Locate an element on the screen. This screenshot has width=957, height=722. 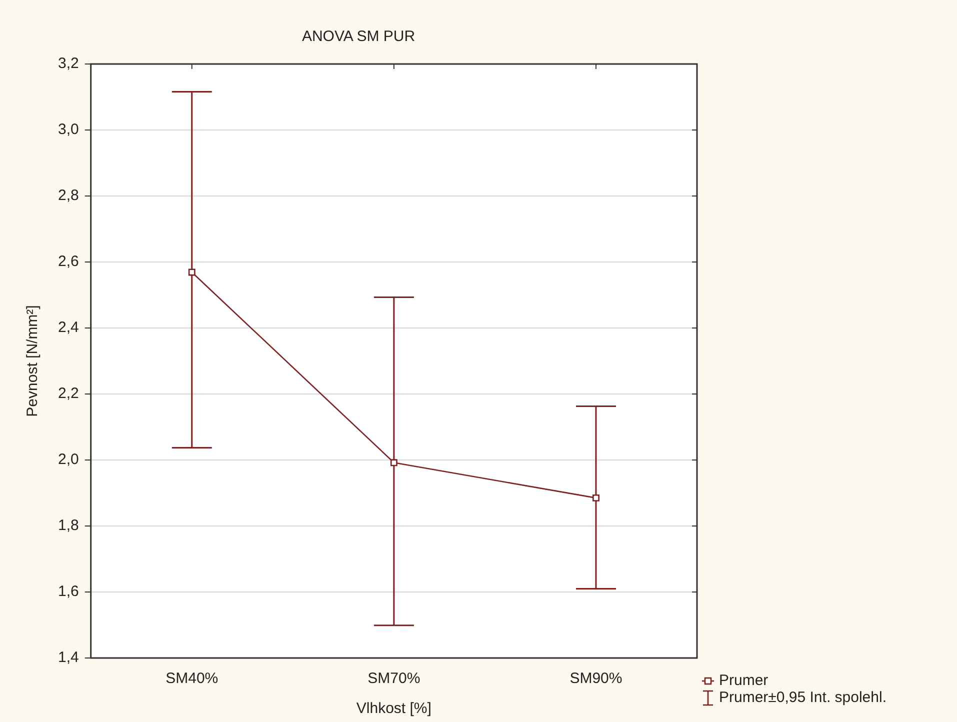
x-tick-label: SM40% is located at coordinates (192, 679).